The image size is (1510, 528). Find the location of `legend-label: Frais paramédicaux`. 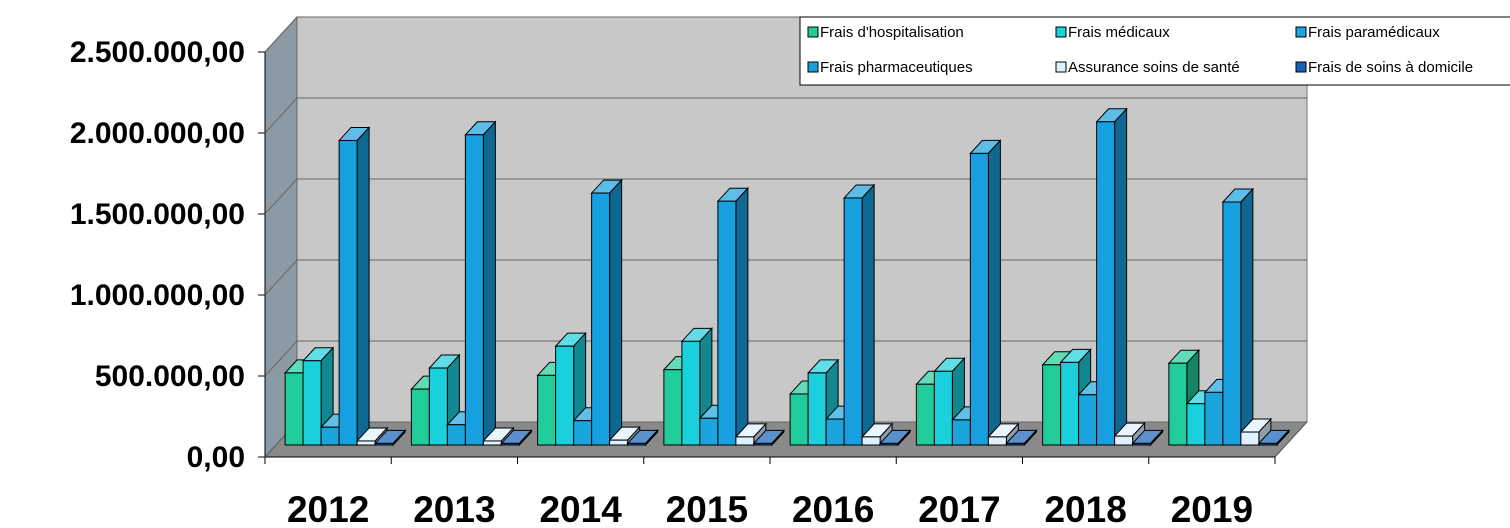

legend-label: Frais paramédicaux is located at coordinates (1374, 32).